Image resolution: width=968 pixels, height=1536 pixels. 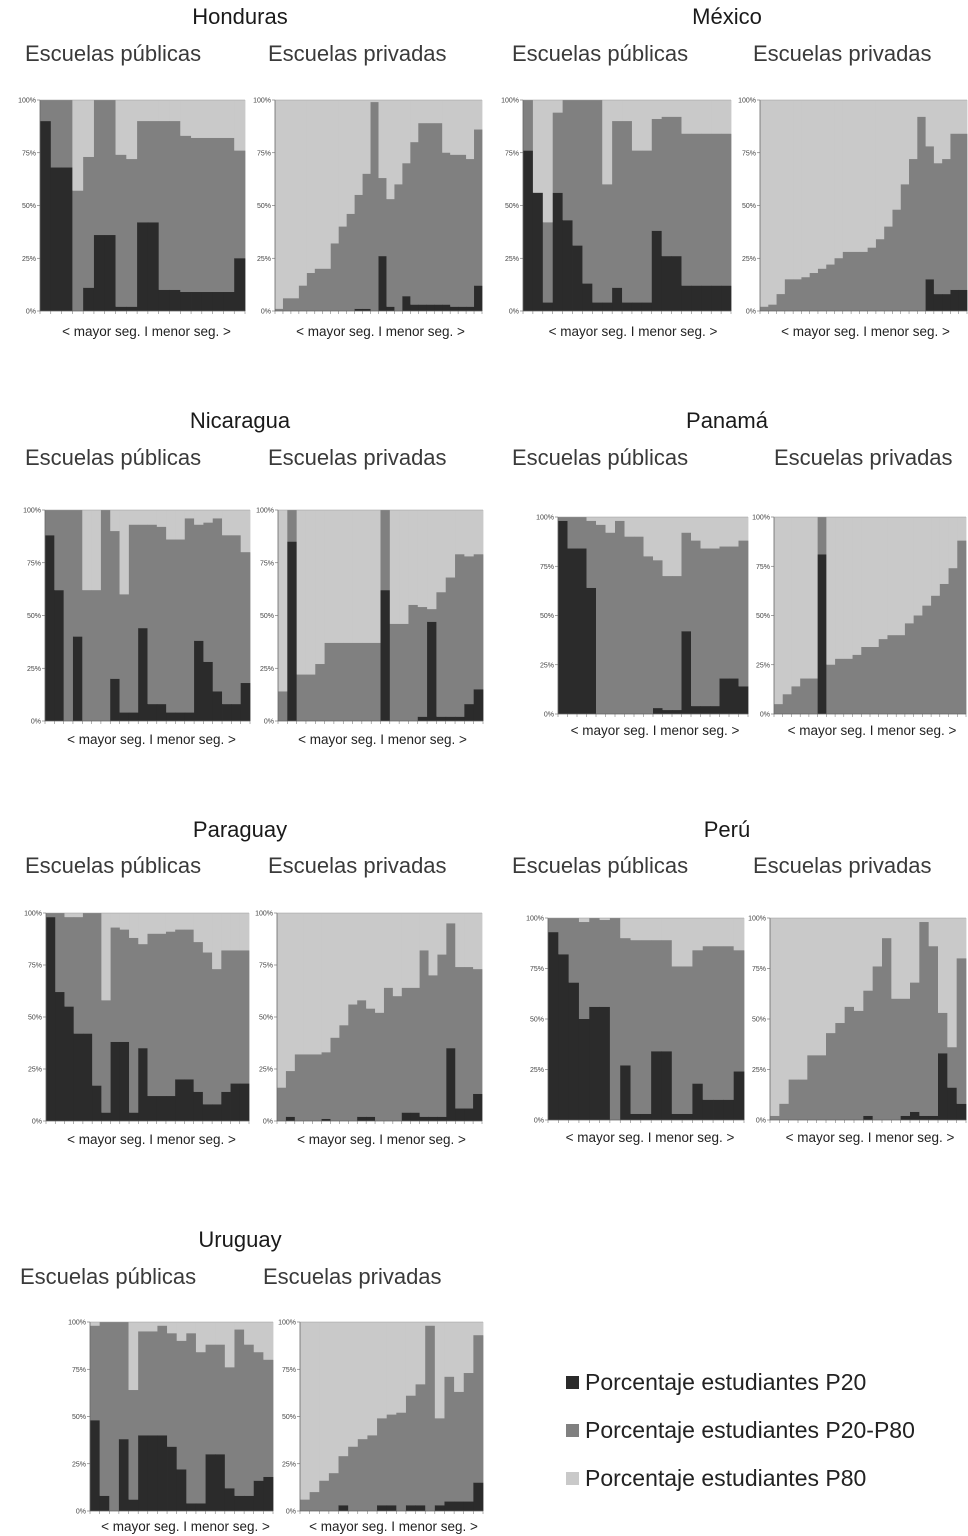 I want to click on chart-panama-private: 0% 25% 50% 75% 100%, so click(x=856, y=617).